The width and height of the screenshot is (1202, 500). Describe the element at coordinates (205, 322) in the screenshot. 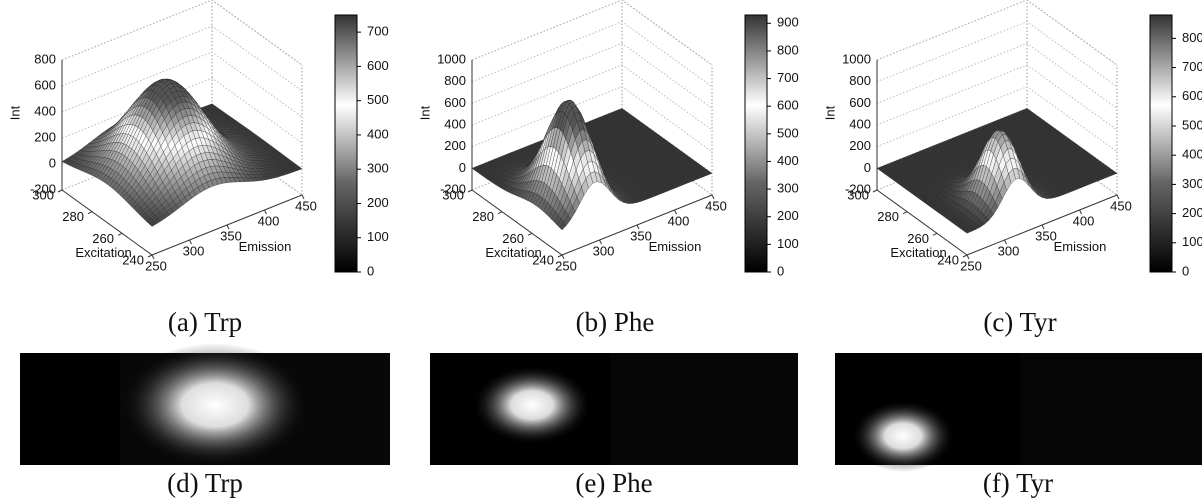

I see `caption: (a) Trp` at that location.